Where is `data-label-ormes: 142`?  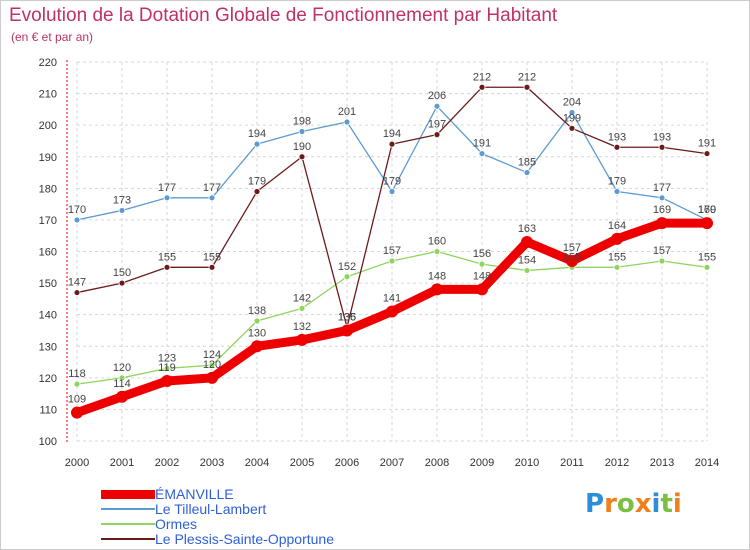
data-label-ormes: 142 is located at coordinates (302, 298).